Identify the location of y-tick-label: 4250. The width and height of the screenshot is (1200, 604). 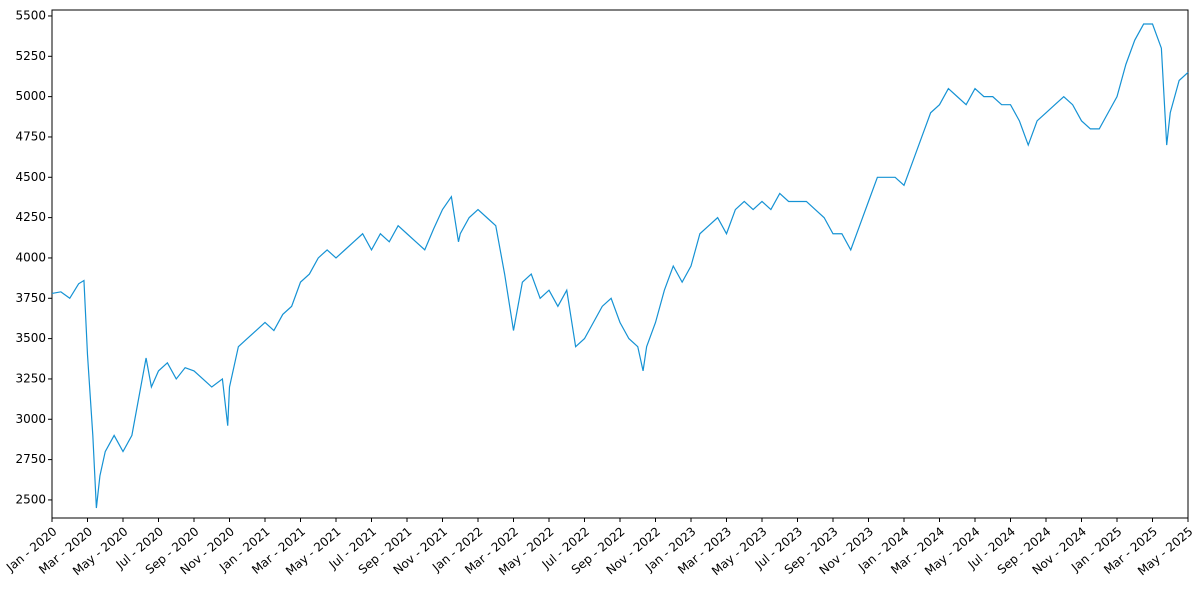
(30, 217).